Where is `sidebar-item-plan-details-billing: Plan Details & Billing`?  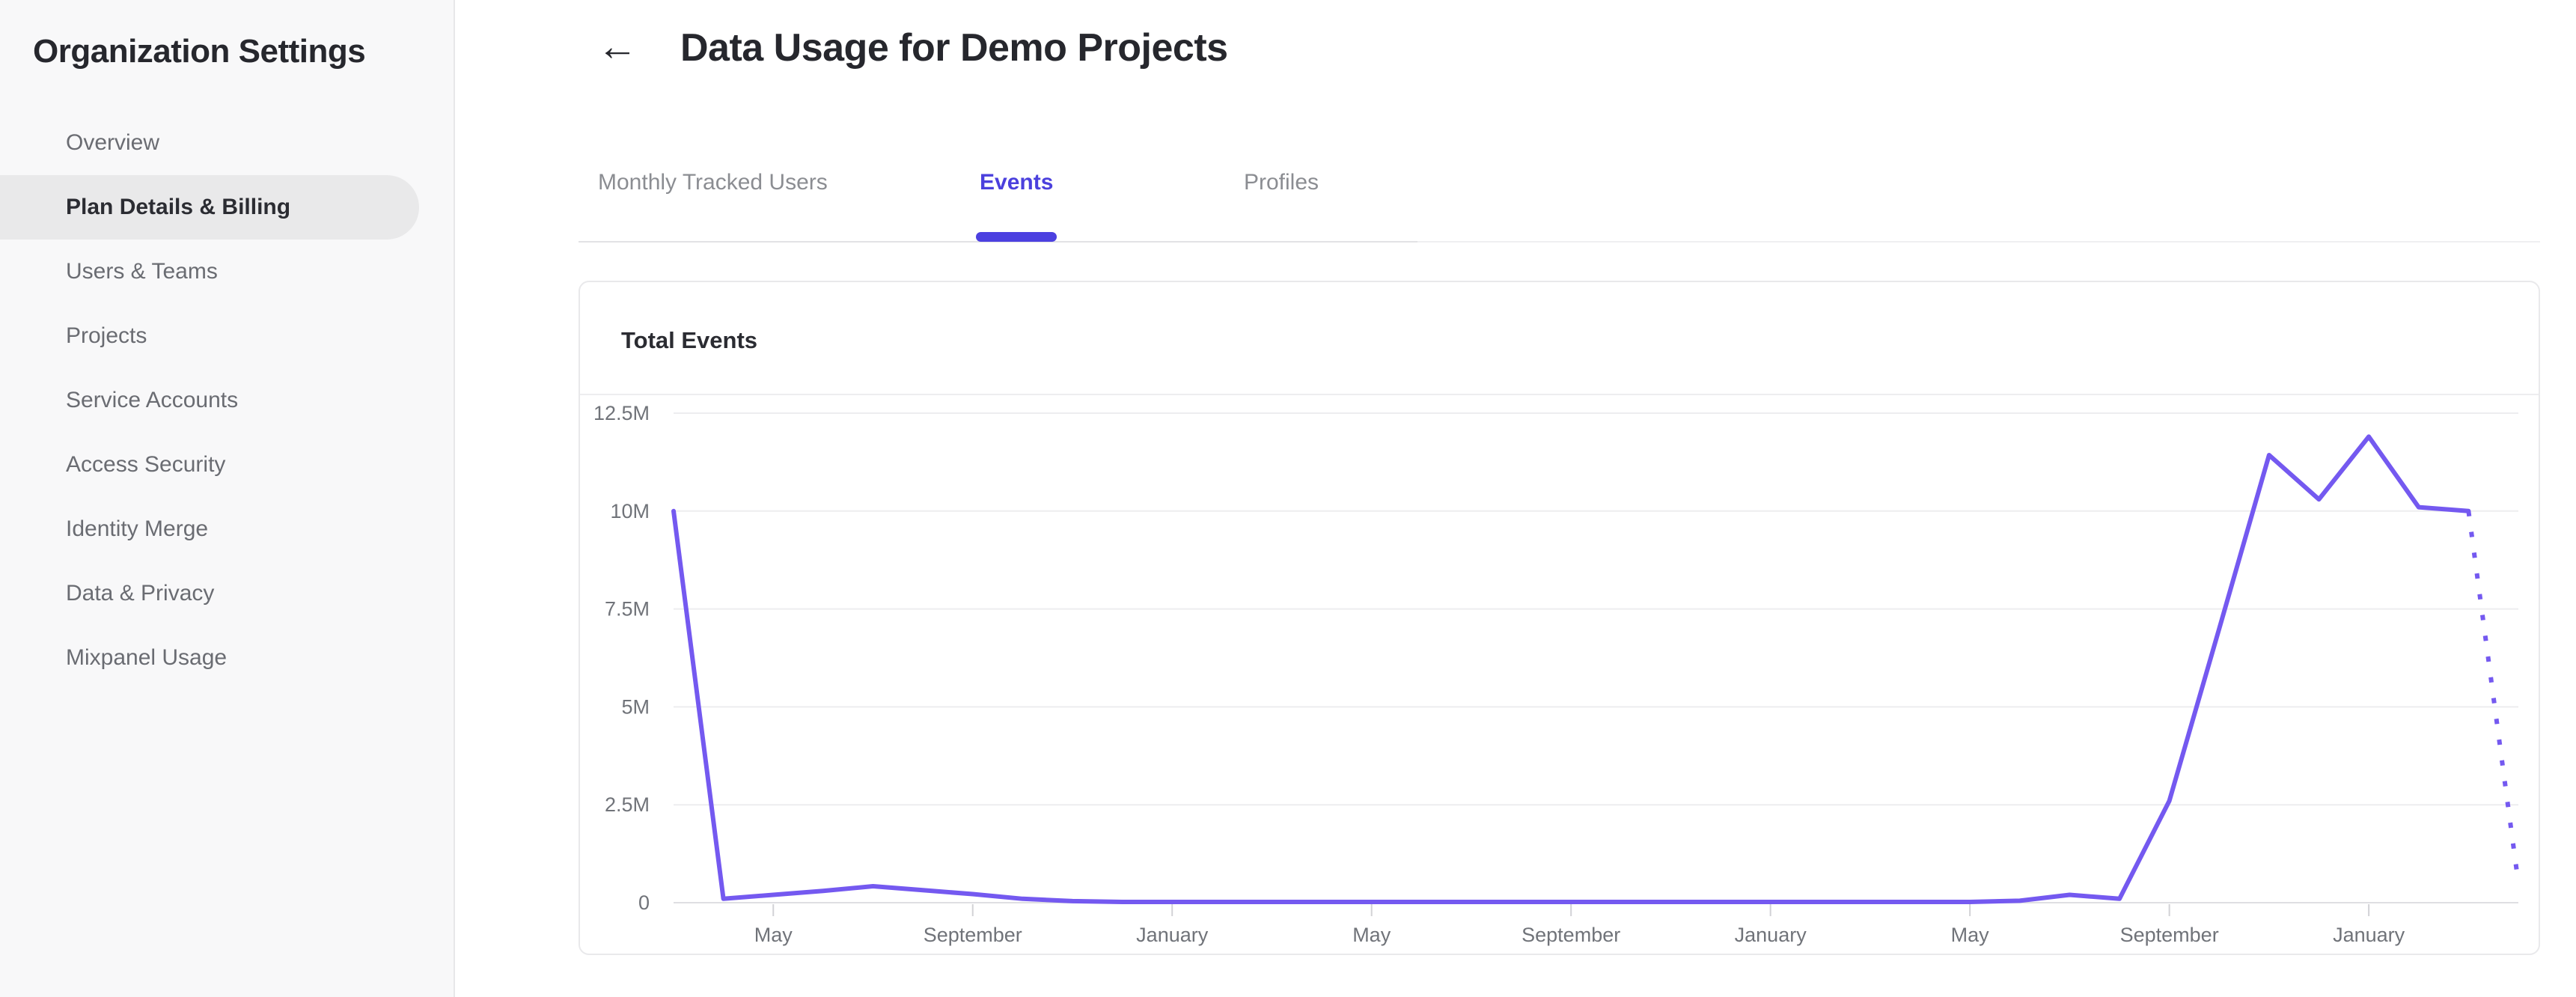
sidebar-item-plan-details-billing: Plan Details & Billing is located at coordinates (209, 207).